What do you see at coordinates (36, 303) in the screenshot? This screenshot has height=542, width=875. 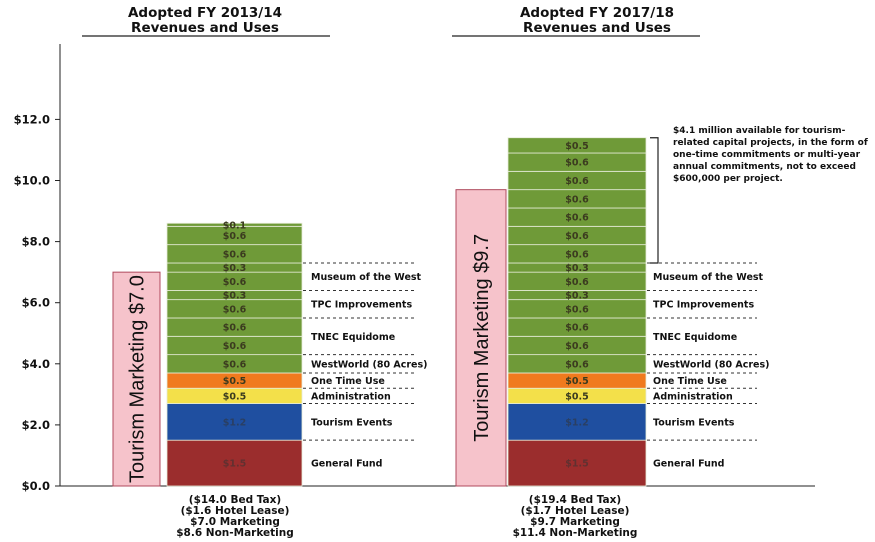 I see `y-tick-label: $6.0` at bounding box center [36, 303].